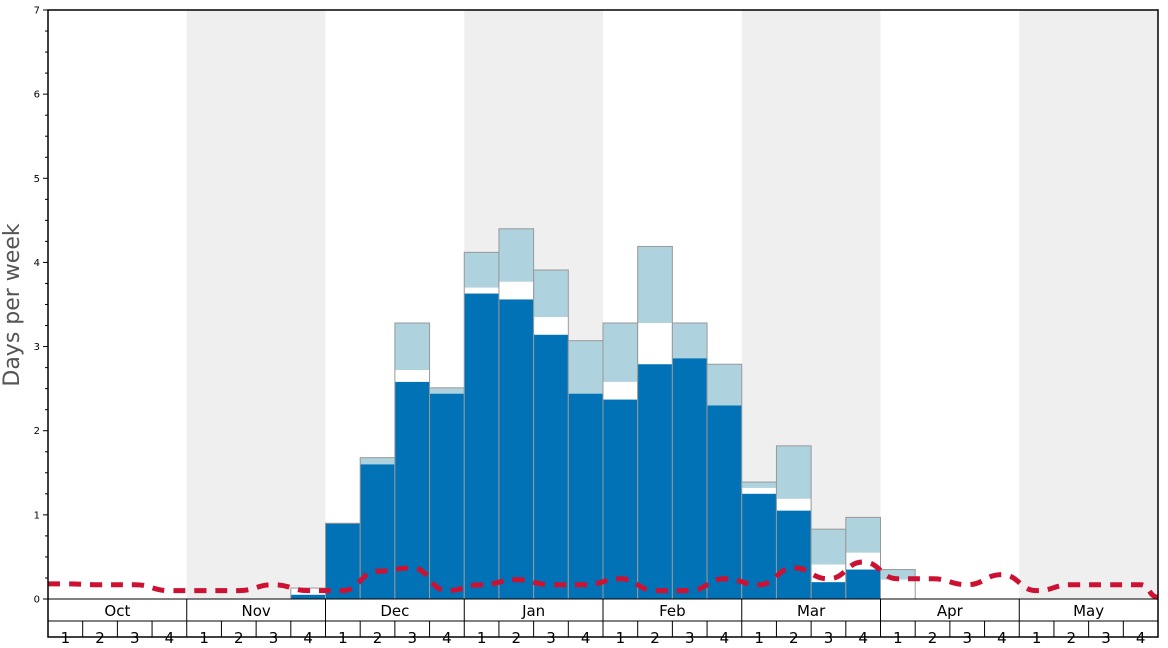 Image resolution: width=1168 pixels, height=648 pixels. What do you see at coordinates (37, 515) in the screenshot?
I see `y-tick-label: 1` at bounding box center [37, 515].